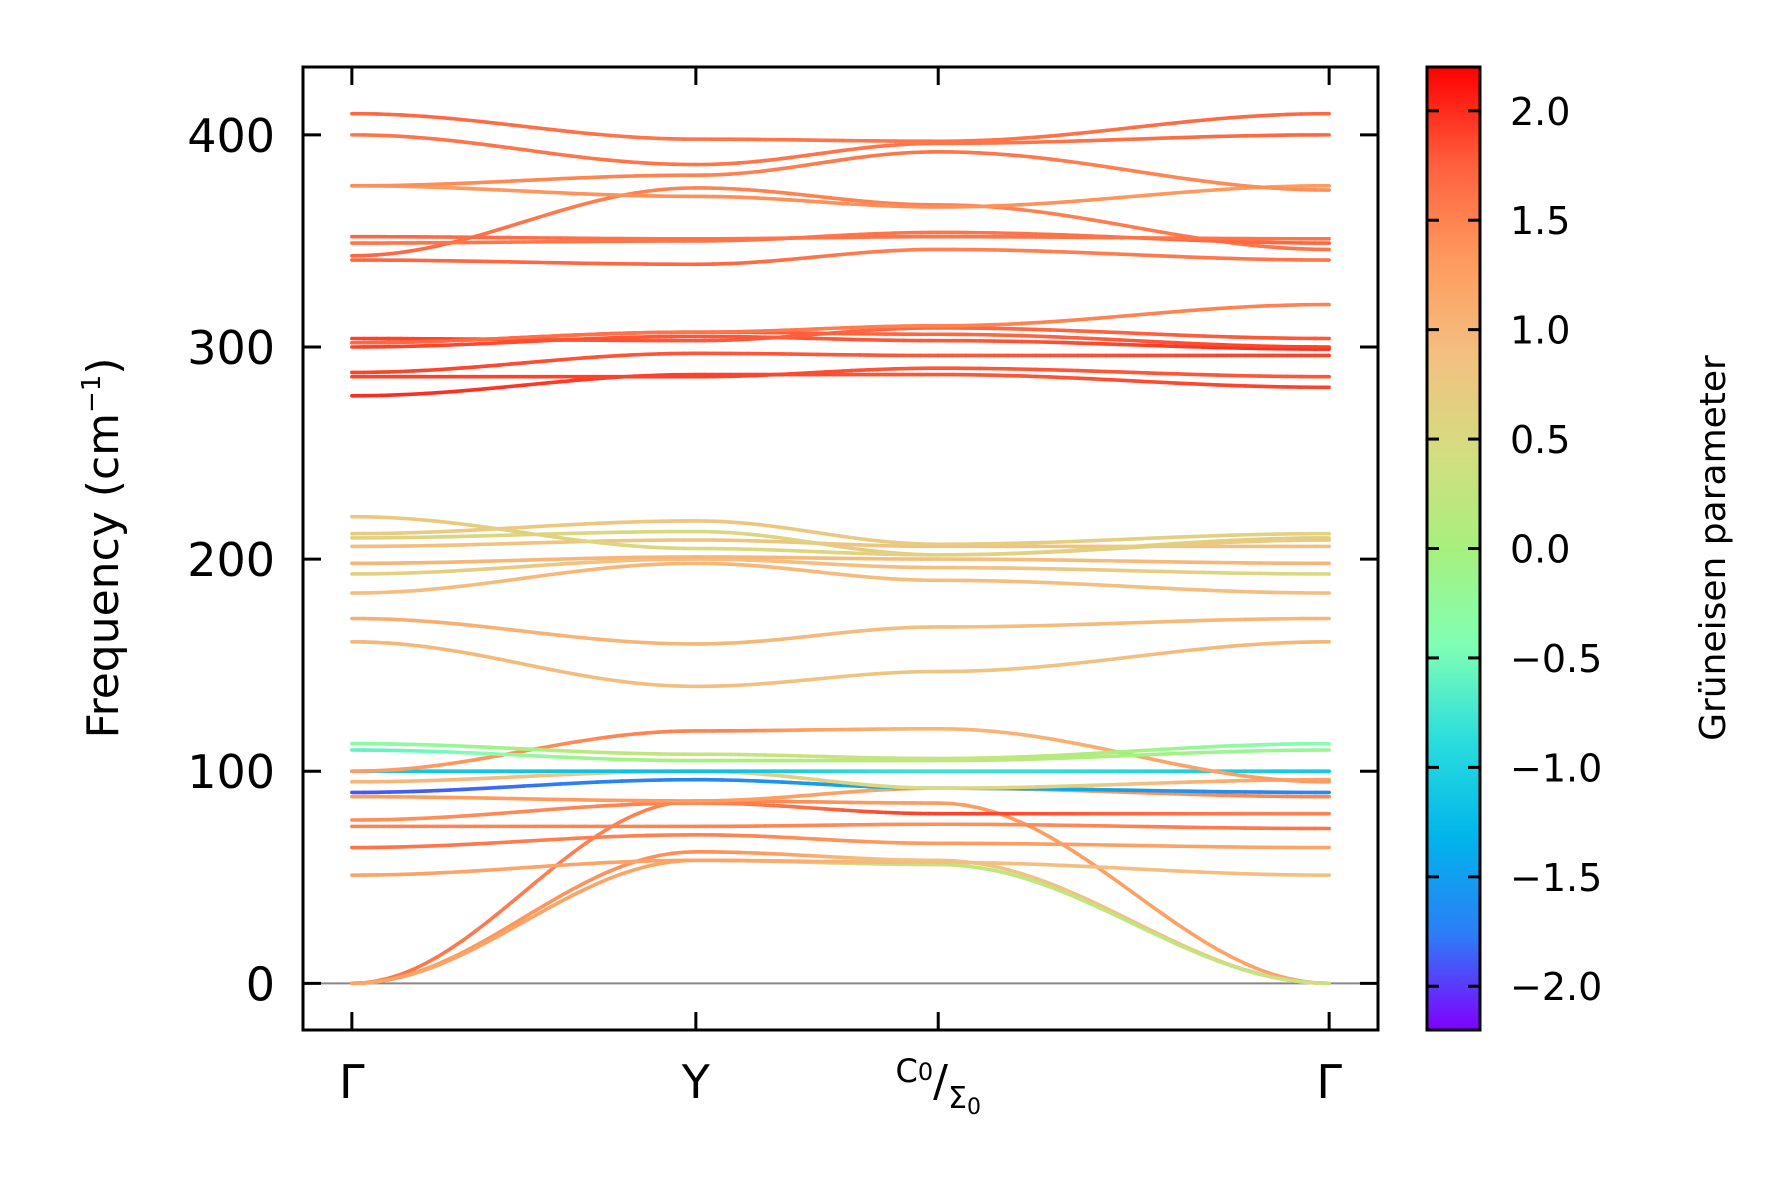  Describe the element at coordinates (840, 755) in the screenshot. I see `band-opt-100b` at that location.